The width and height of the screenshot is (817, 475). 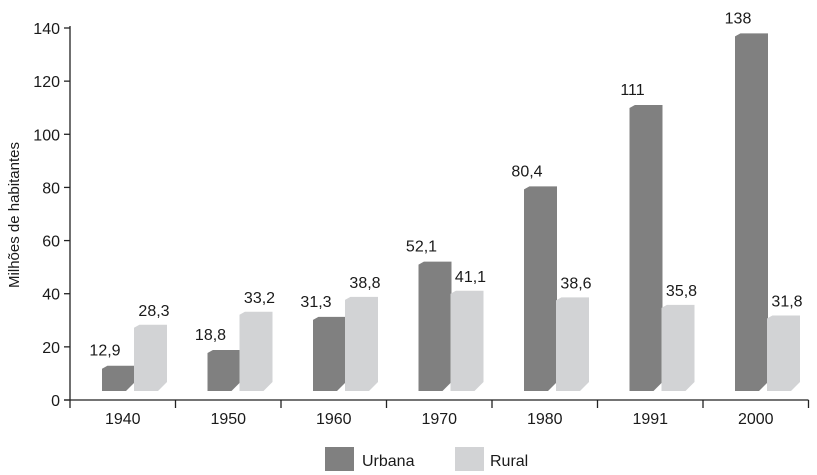 I want to click on data-label-rural: 35,8, so click(x=681, y=291).